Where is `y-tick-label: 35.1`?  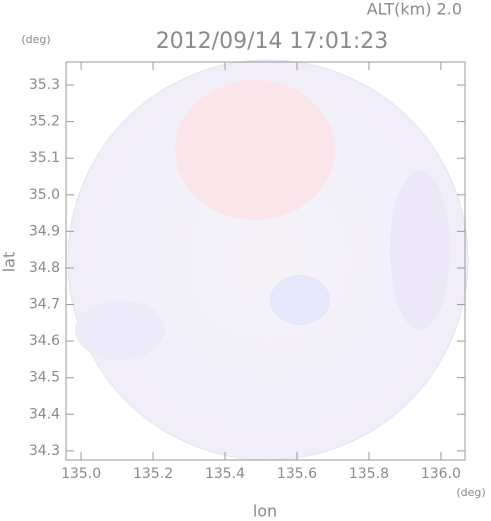 y-tick-label: 35.1 is located at coordinates (44, 158).